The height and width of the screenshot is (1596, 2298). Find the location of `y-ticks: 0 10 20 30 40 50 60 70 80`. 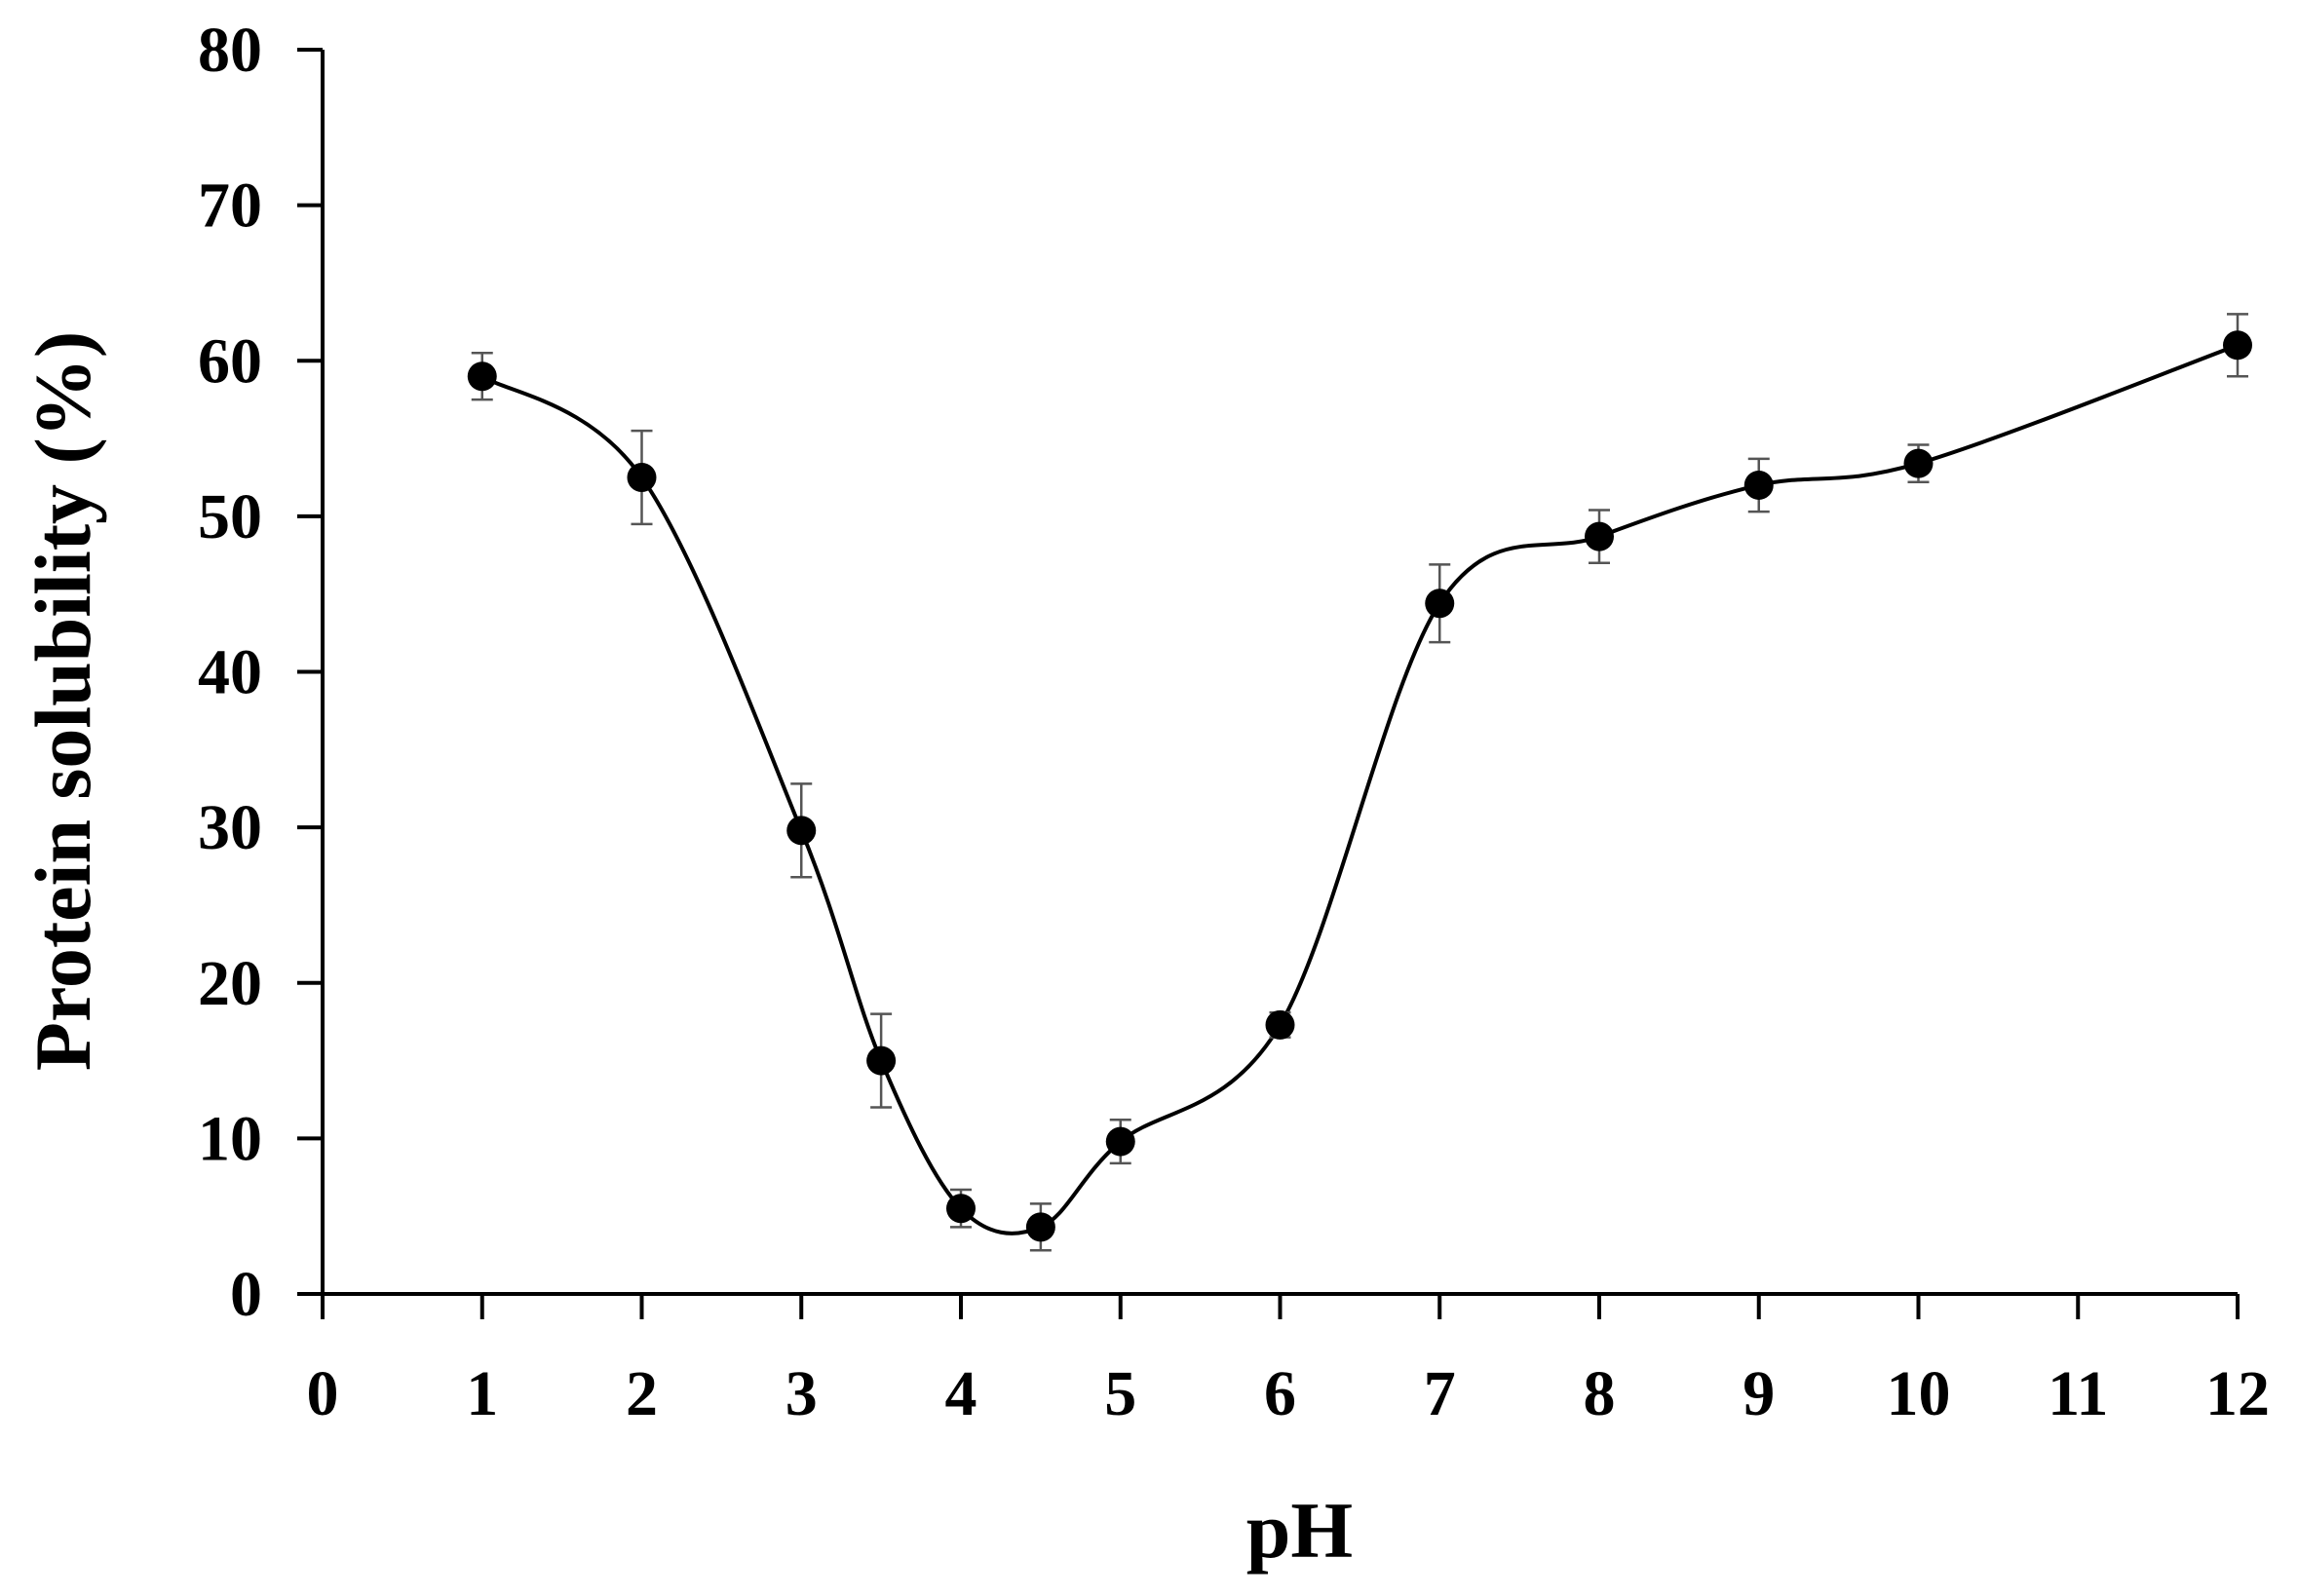

y-ticks: 0 10 20 30 40 50 60 70 80 is located at coordinates (260, 673).